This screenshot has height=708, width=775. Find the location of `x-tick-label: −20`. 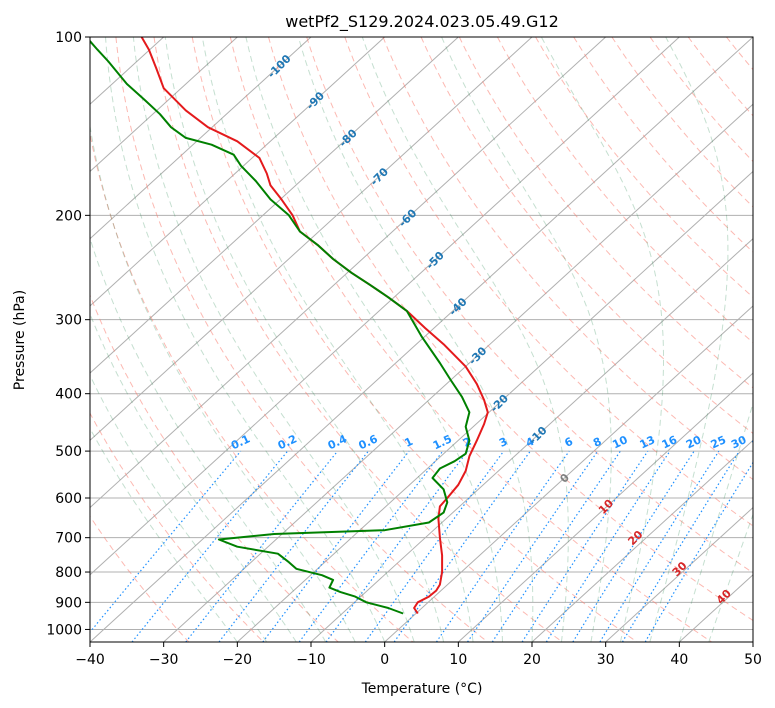

x-tick-label: −20 is located at coordinates (238, 660).